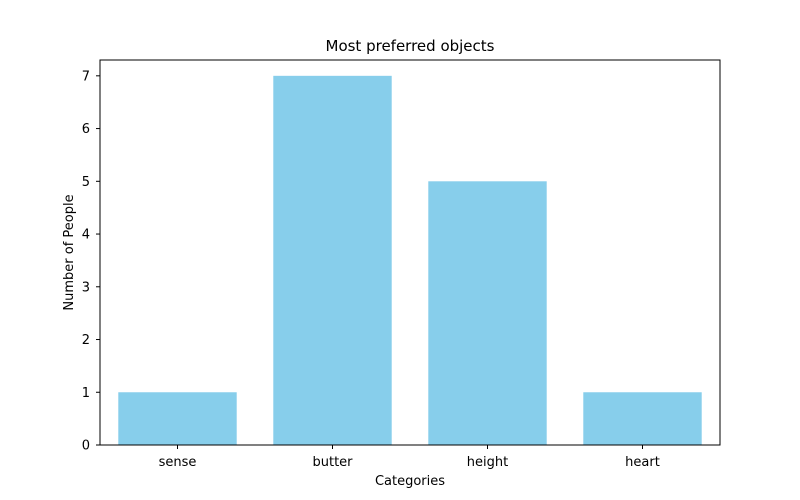 This screenshot has height=500, width=800. I want to click on y-tick-label: 6, so click(86, 129).